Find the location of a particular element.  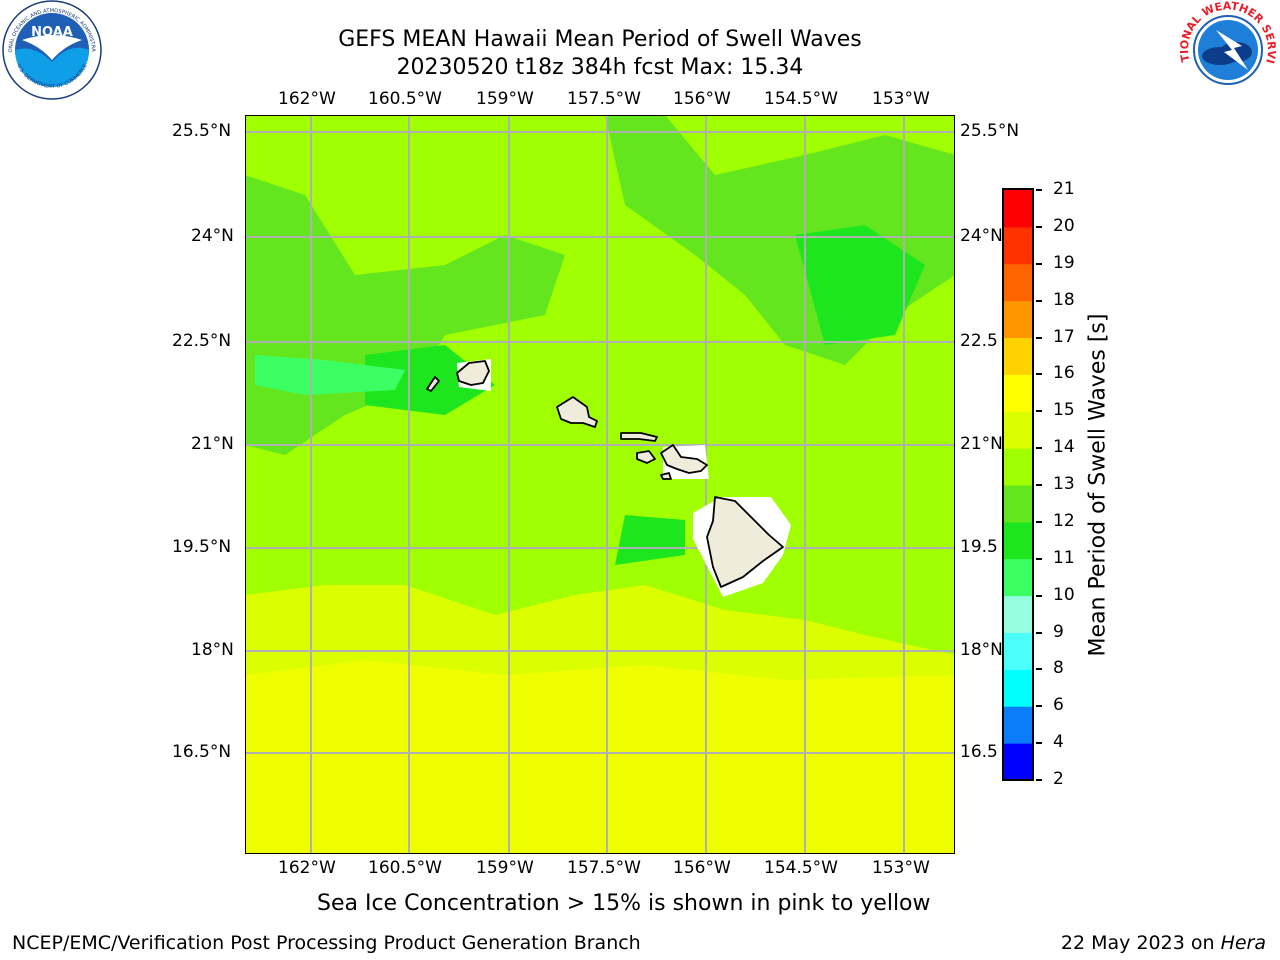

colorbar-tick-label: 21 is located at coordinates (1064, 189).